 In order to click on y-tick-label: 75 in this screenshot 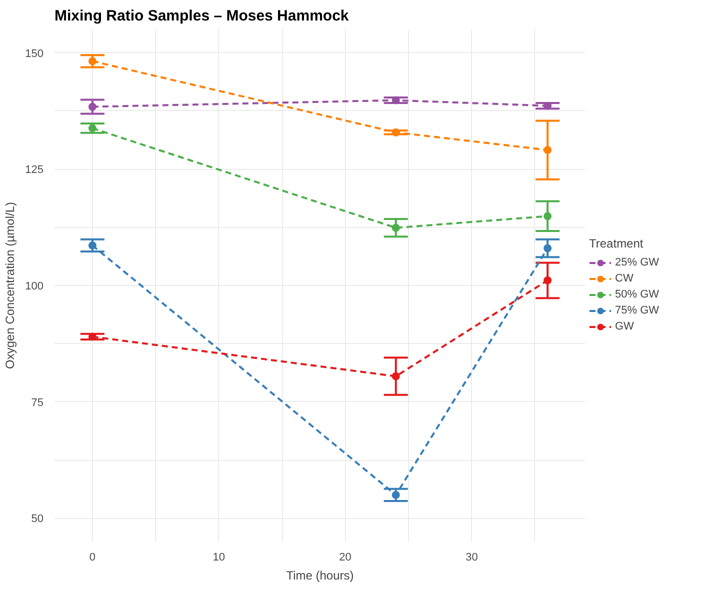, I will do `click(37, 402)`.